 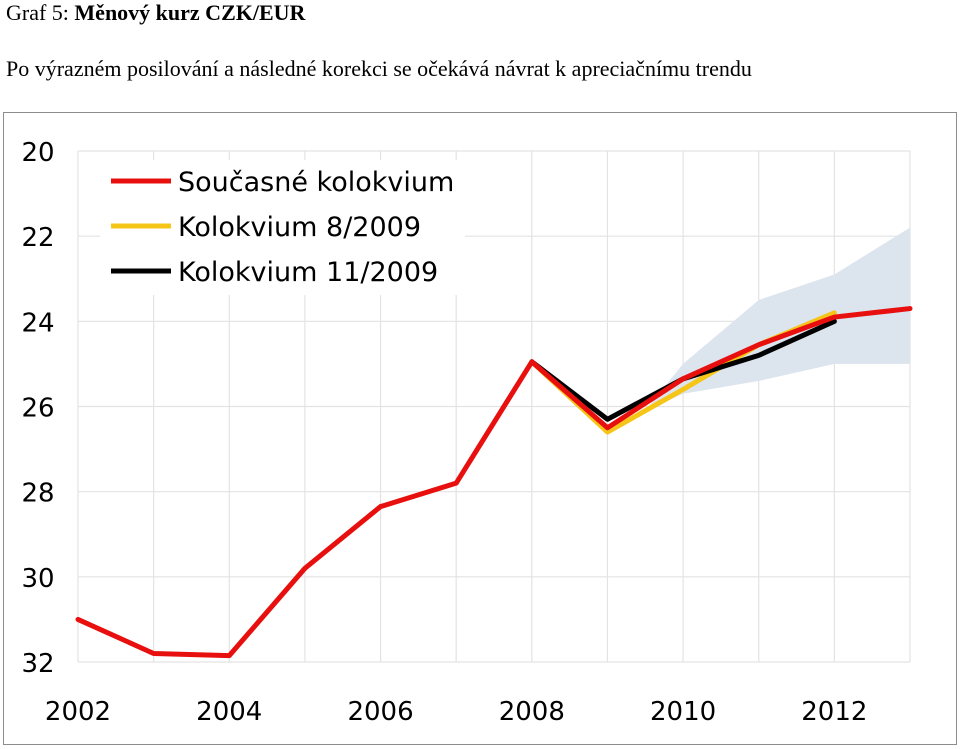 What do you see at coordinates (37, 664) in the screenshot?
I see `y-tick-label: 32` at bounding box center [37, 664].